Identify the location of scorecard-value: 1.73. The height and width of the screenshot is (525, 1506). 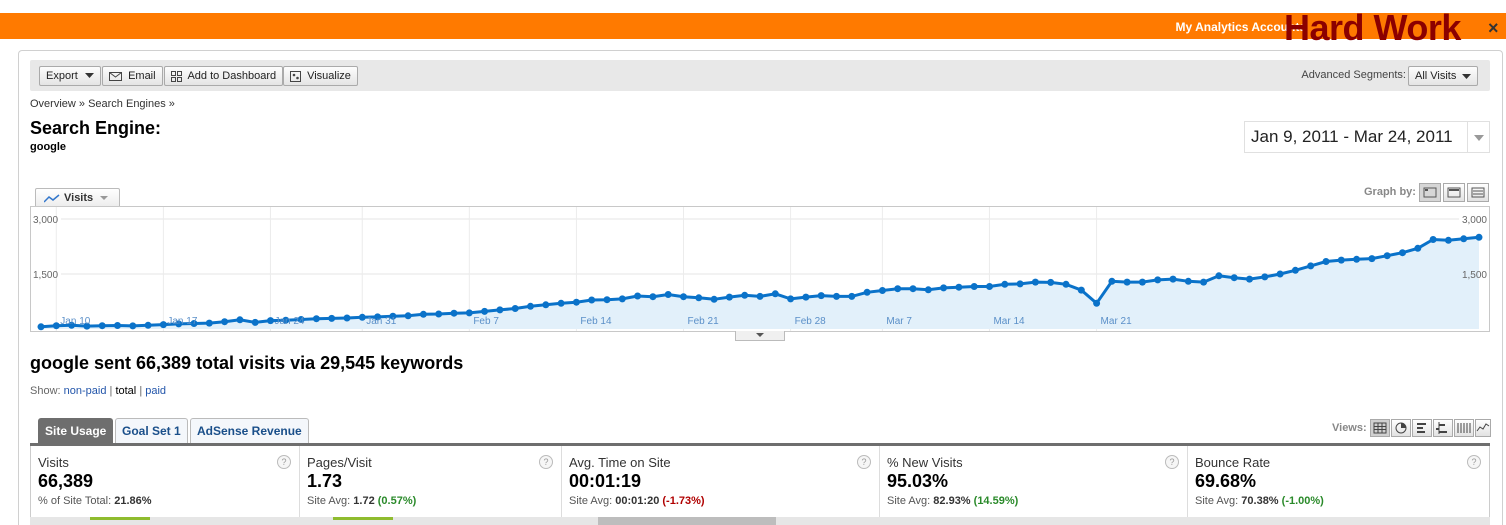
(325, 481).